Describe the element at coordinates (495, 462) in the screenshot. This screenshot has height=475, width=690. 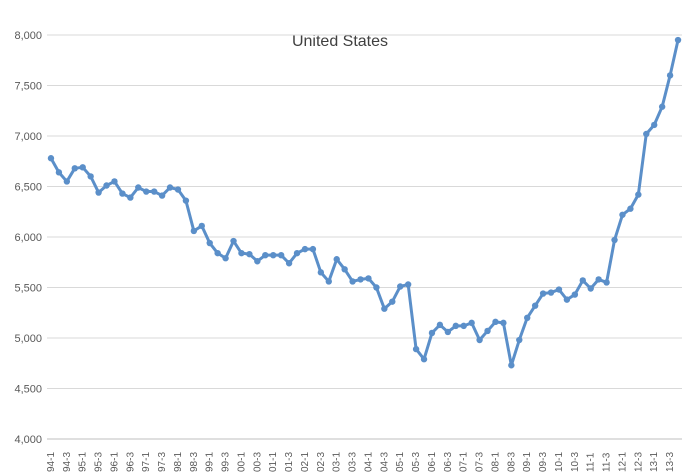
I see `x-tick-label: 08-1` at that location.